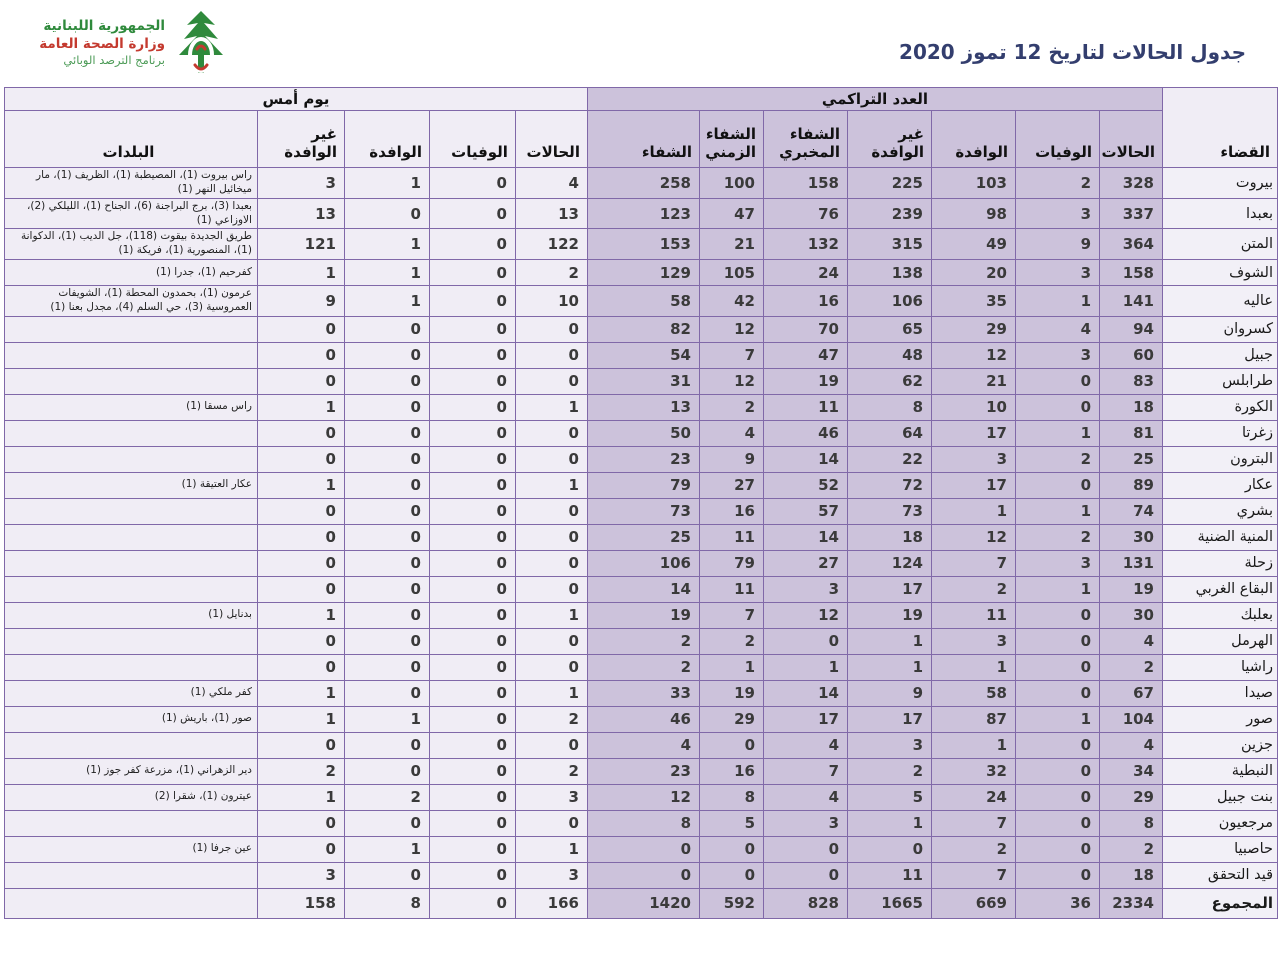  I want to click on header-cum-lab-recovery: الشفاء المخبري, so click(805, 139).